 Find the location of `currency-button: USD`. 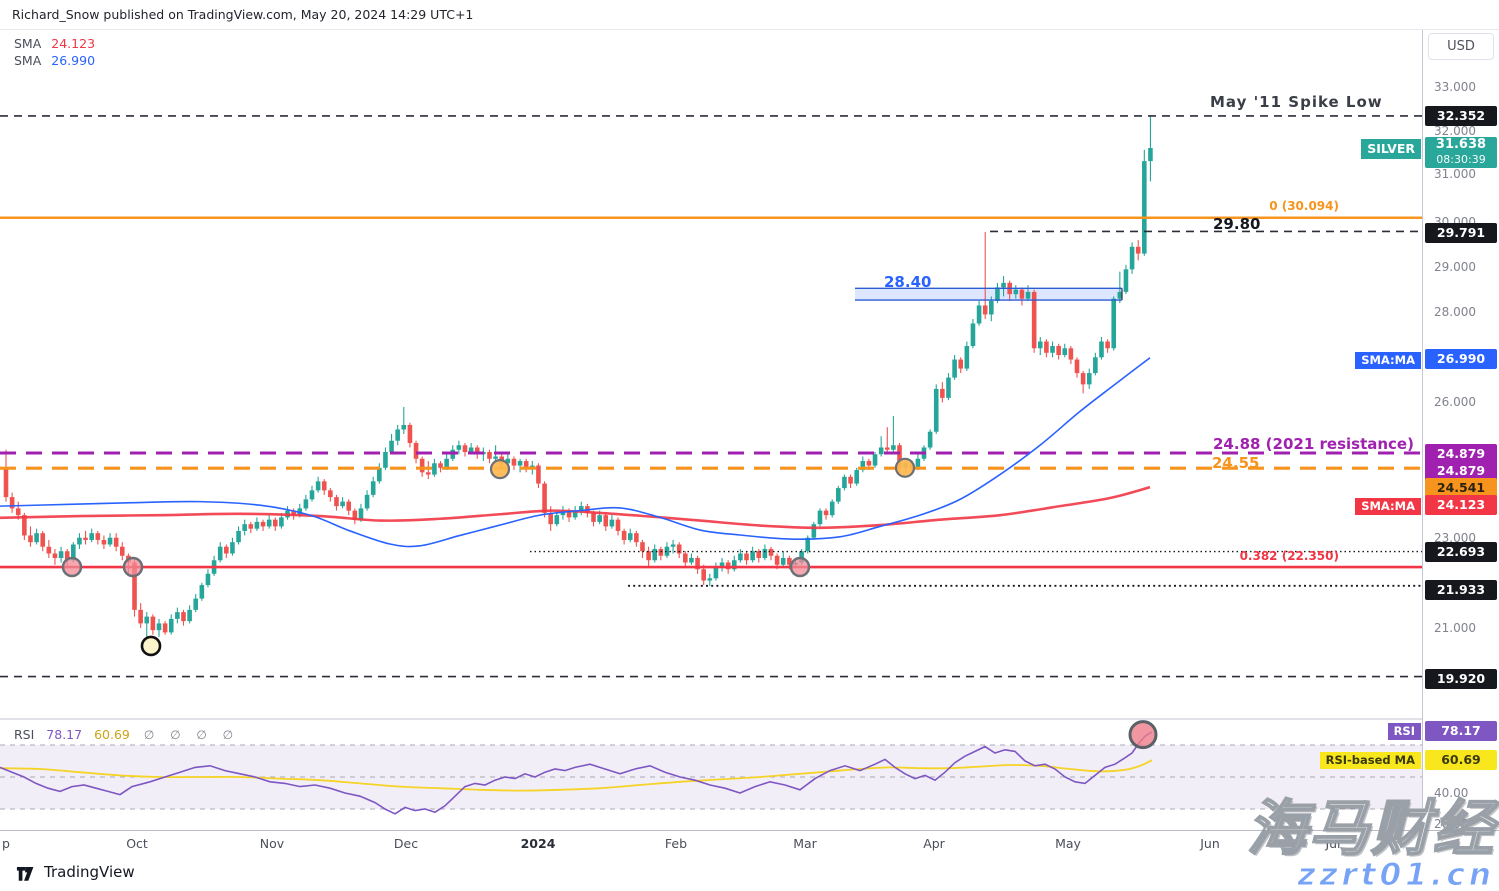

currency-button: USD is located at coordinates (1461, 46).